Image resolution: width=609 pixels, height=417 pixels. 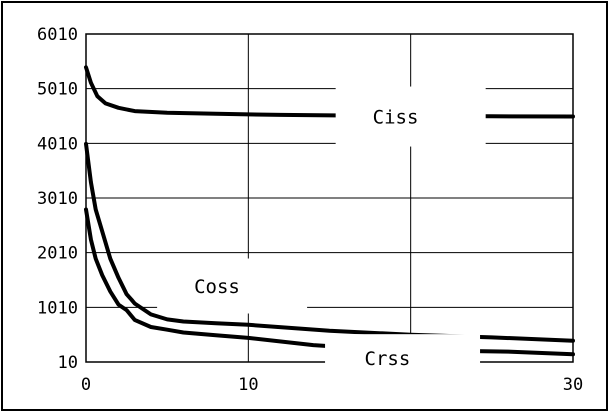 What do you see at coordinates (57, 308) in the screenshot?
I see `y-tick-label: 1010` at bounding box center [57, 308].